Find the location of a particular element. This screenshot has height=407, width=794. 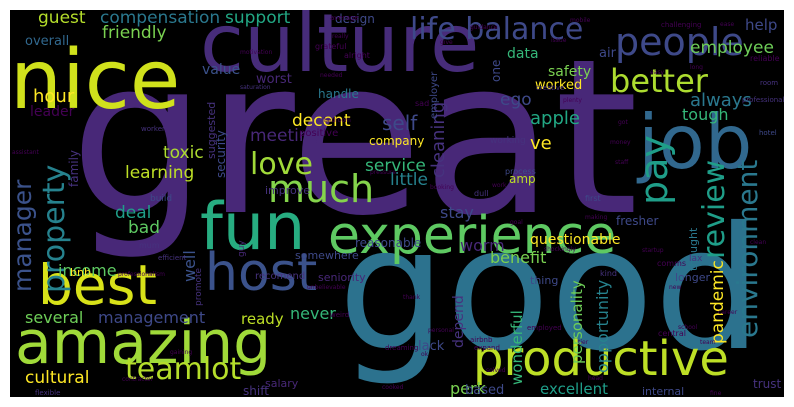

word-employed: employed is located at coordinates (544, 328).